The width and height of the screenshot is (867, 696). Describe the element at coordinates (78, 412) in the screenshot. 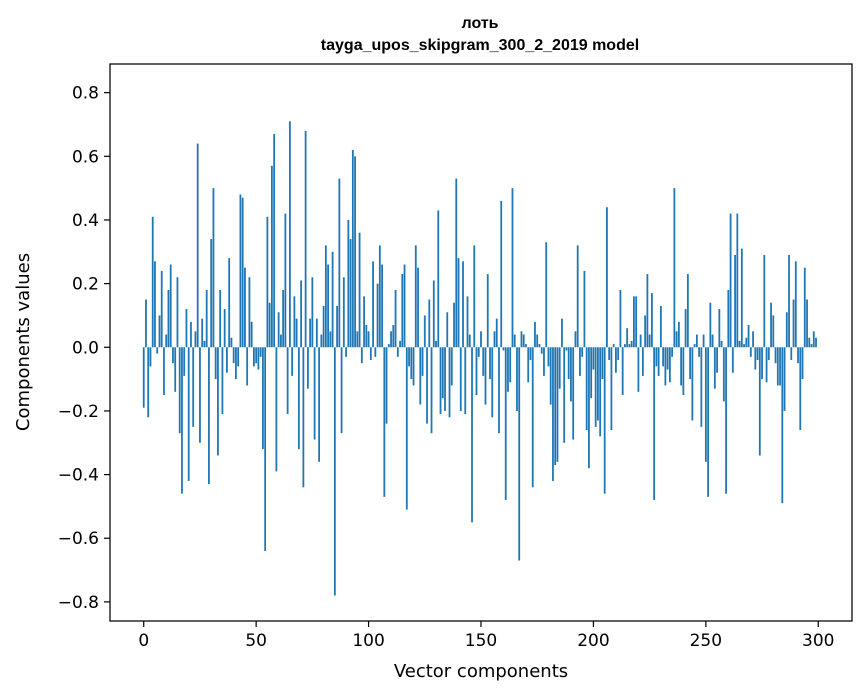

I see `y-tick-label: −0.2` at that location.